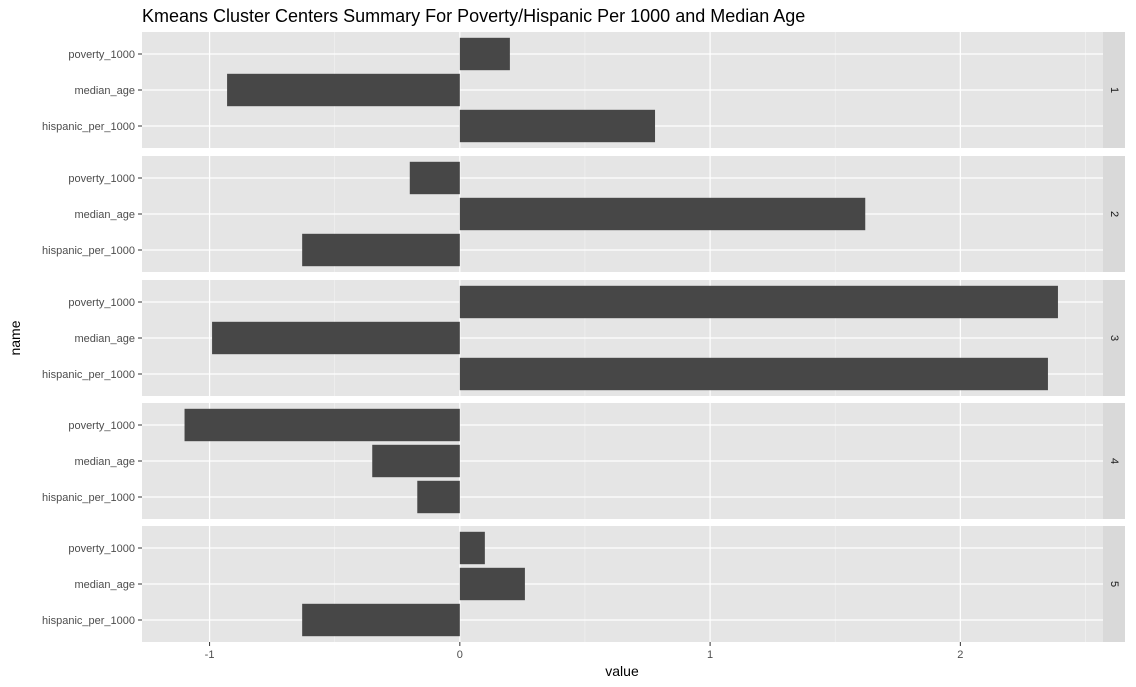 The height and width of the screenshot is (687, 1136). I want to click on x-tick-label: 2, so click(960, 655).